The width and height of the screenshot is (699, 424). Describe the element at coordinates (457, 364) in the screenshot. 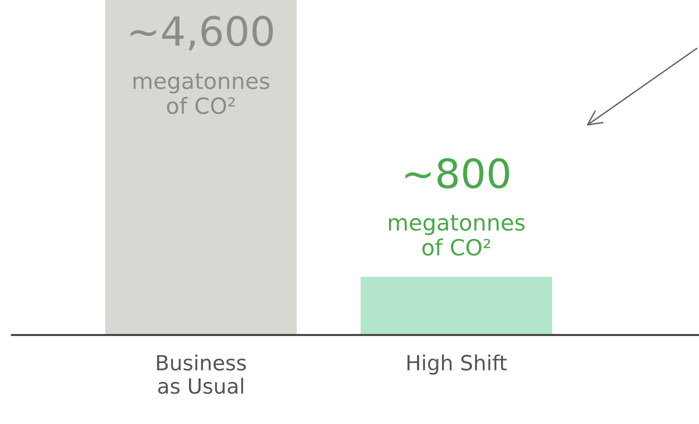

I see `x-tick-label: High Shift` at that location.